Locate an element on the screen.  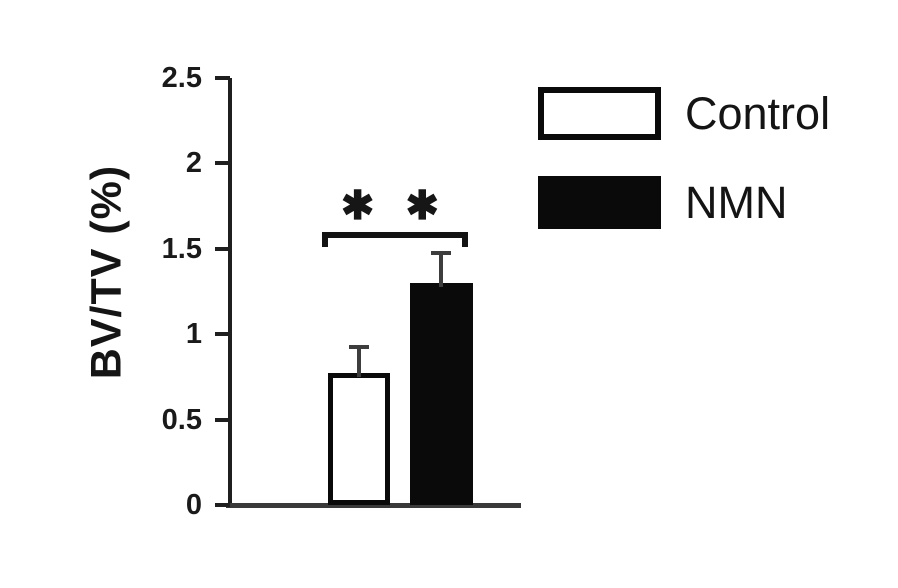
x-axis-line is located at coordinates (373, 505).